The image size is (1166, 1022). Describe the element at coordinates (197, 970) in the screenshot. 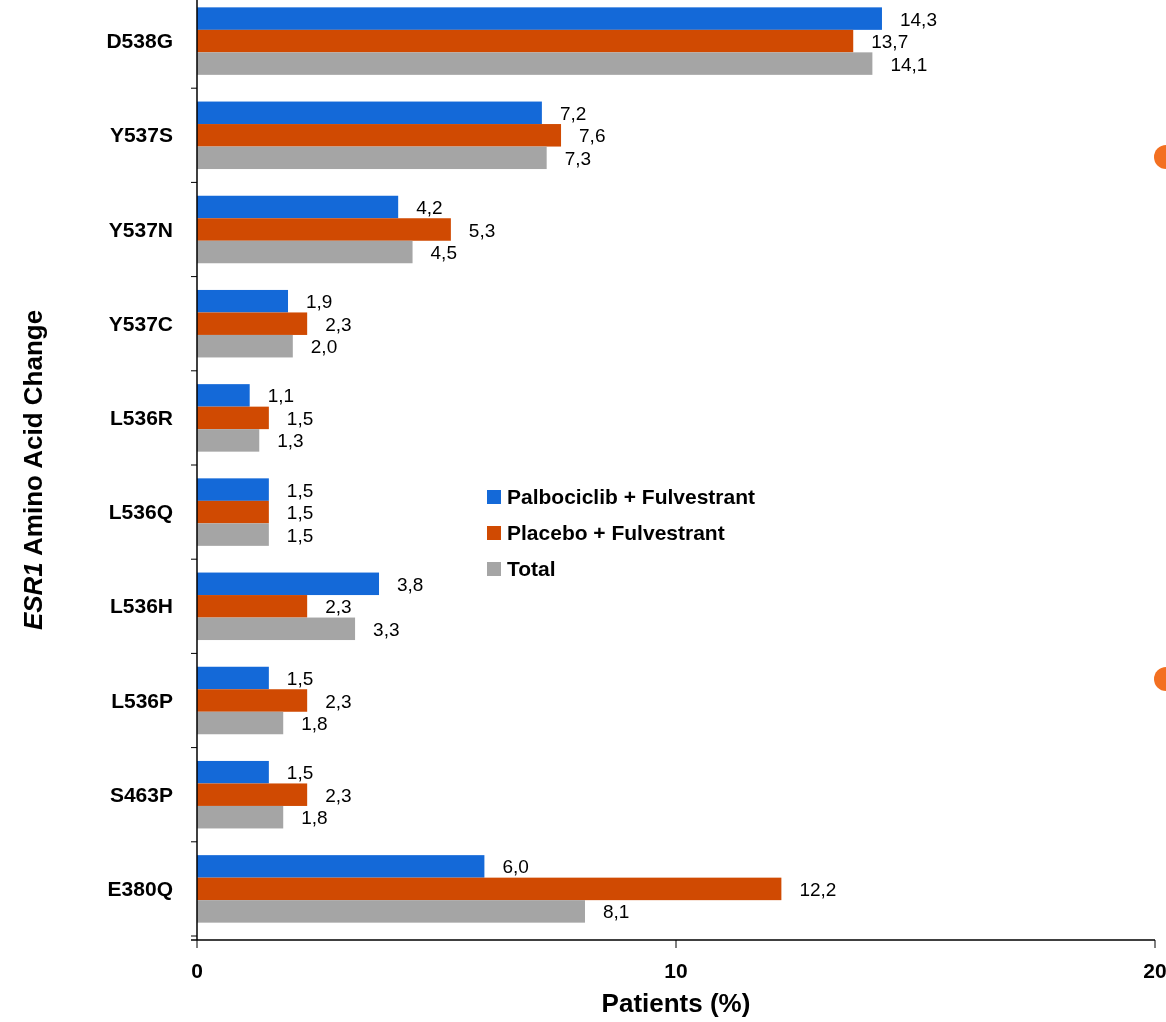

I see `x-tick-label: 0` at that location.